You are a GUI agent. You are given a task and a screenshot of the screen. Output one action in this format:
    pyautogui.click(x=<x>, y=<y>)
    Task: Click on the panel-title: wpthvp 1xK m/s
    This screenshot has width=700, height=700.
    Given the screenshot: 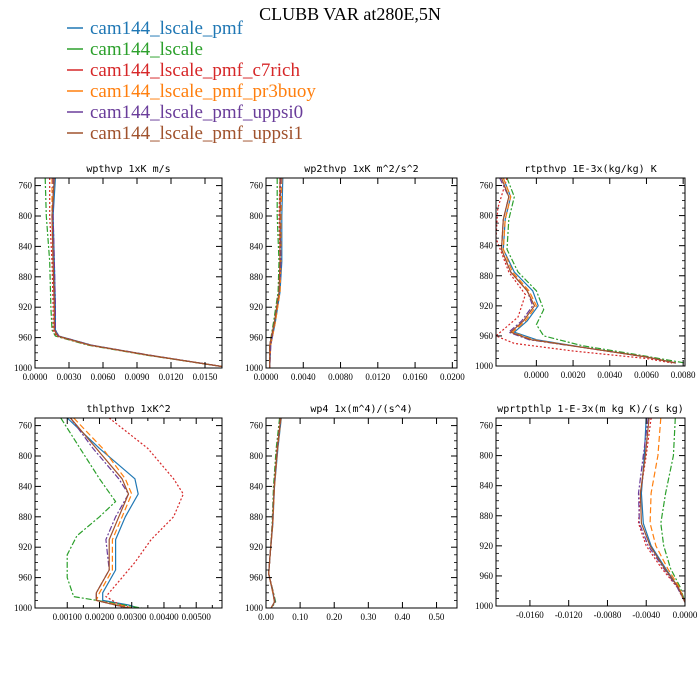 What is the action you would take?
    pyautogui.click(x=128, y=169)
    